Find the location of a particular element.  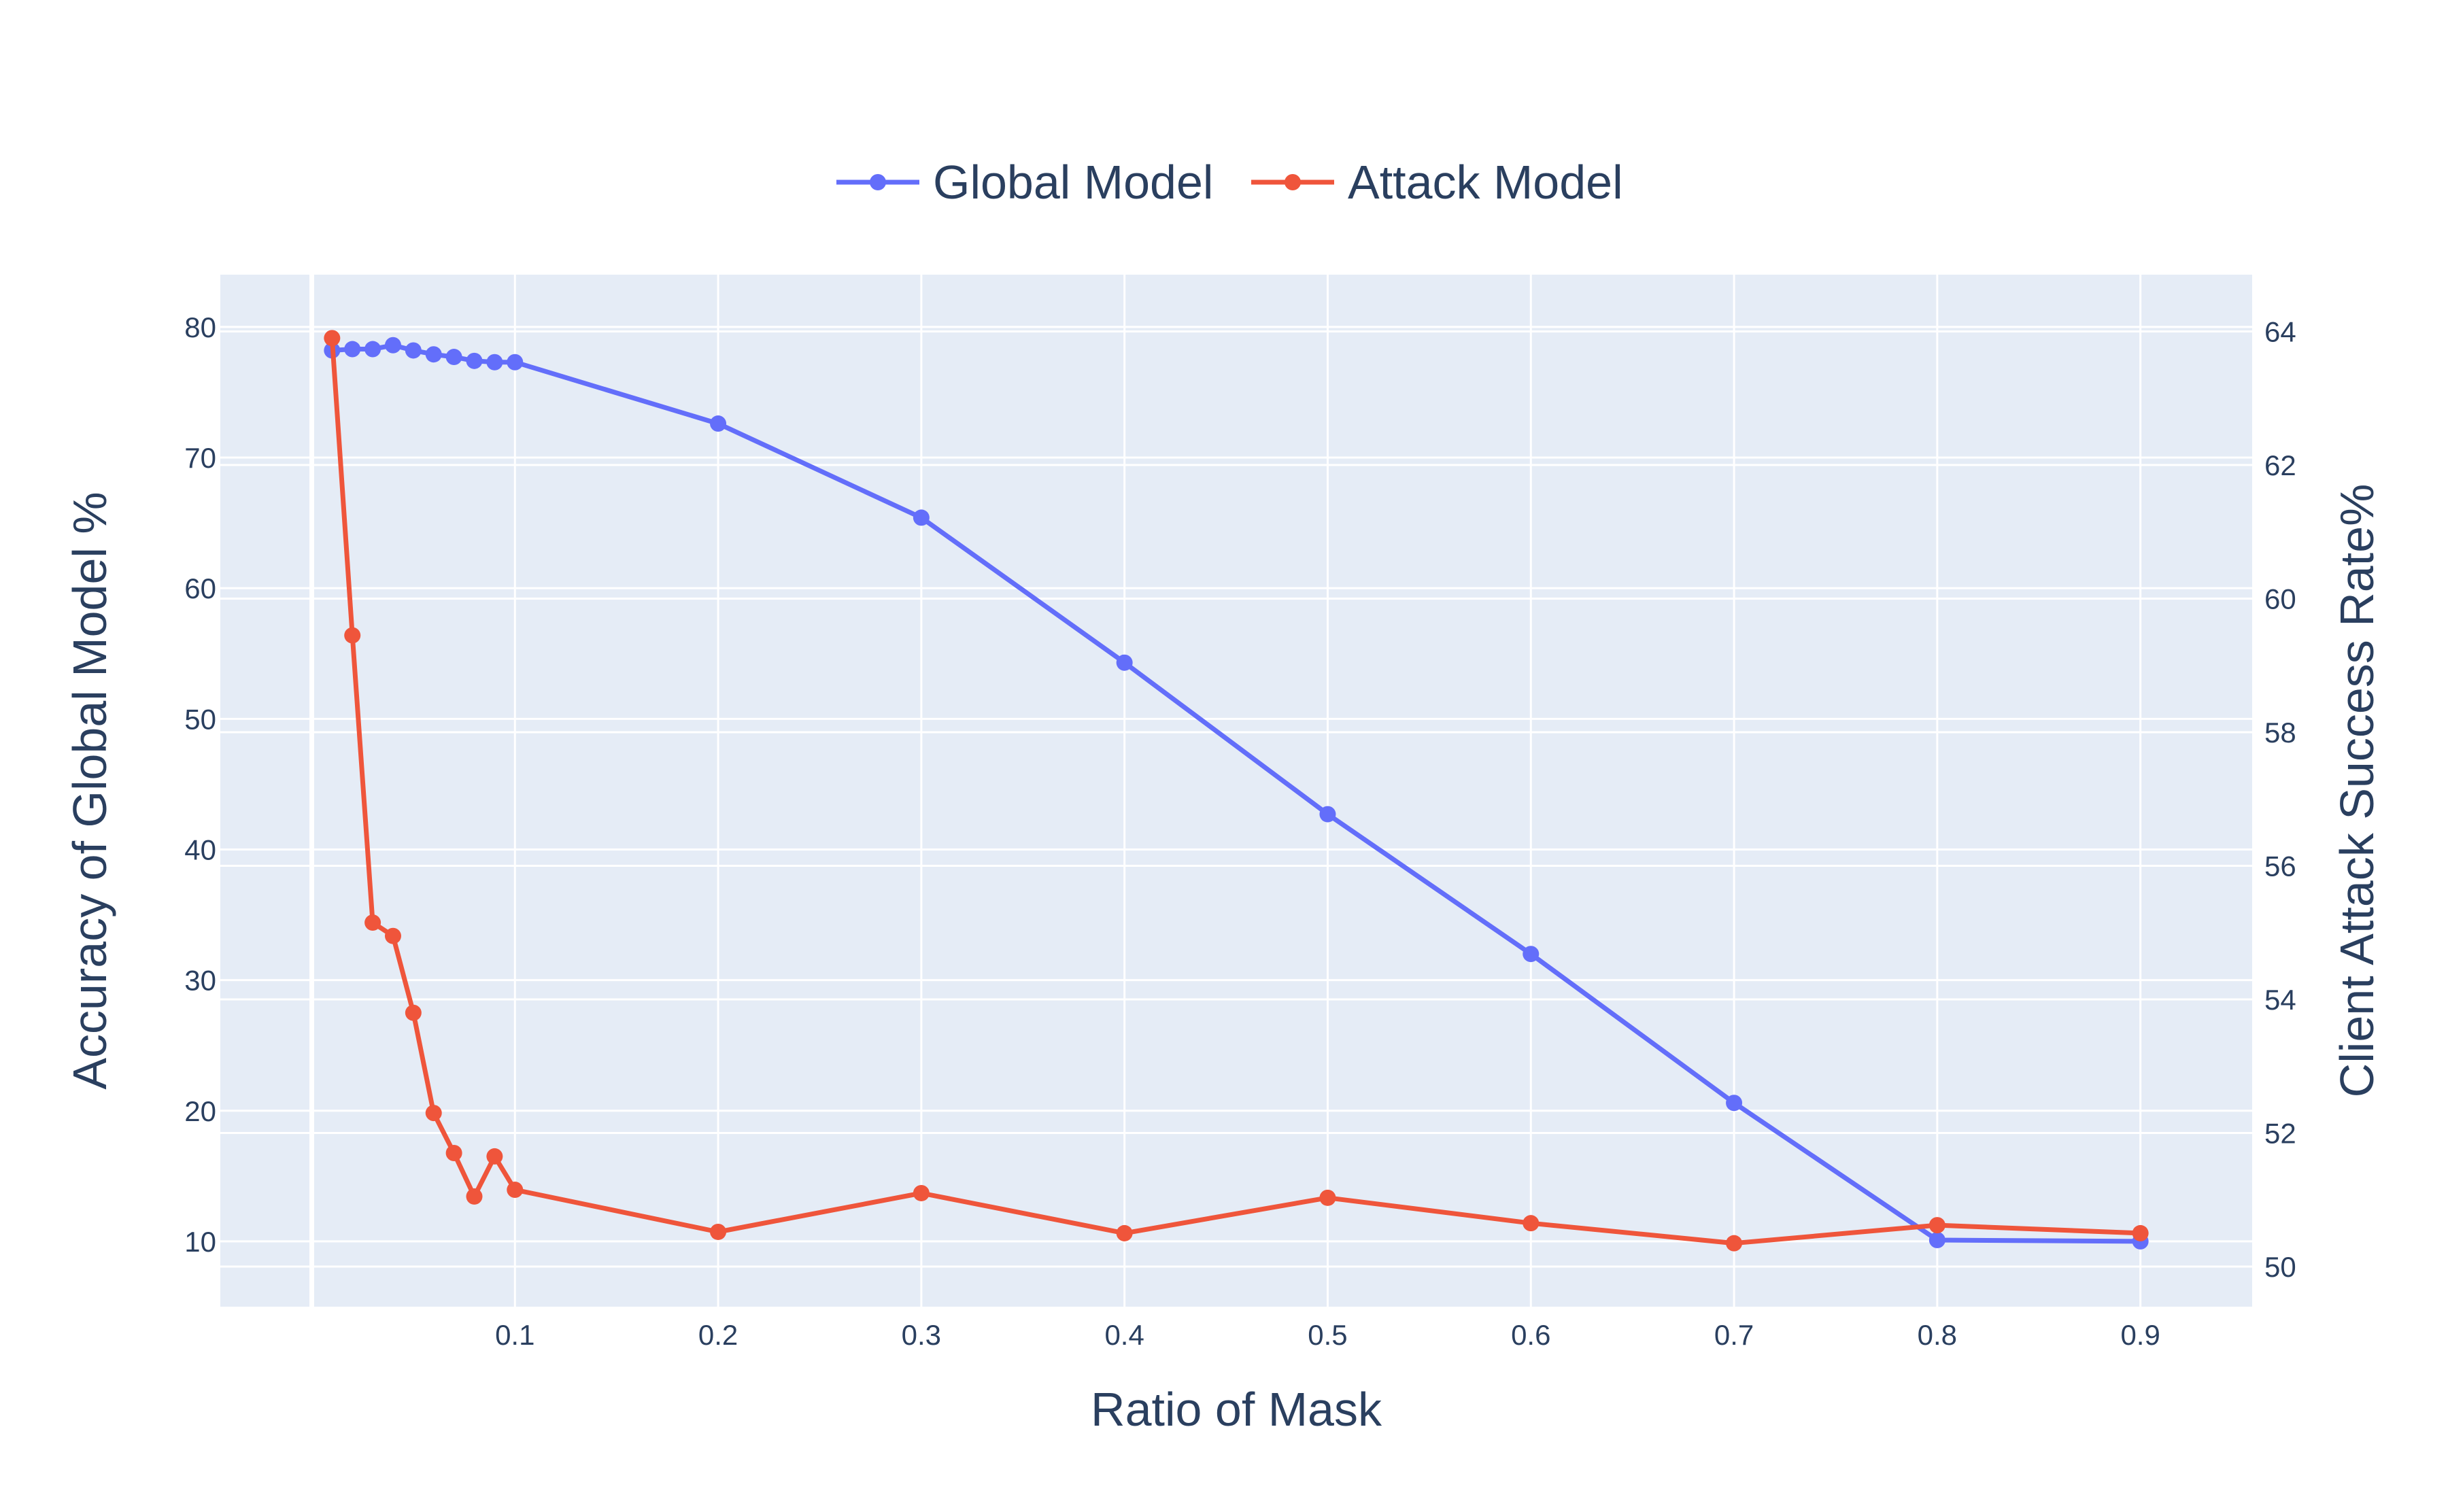

x-tick-label: 0.4 is located at coordinates (1124, 1335).